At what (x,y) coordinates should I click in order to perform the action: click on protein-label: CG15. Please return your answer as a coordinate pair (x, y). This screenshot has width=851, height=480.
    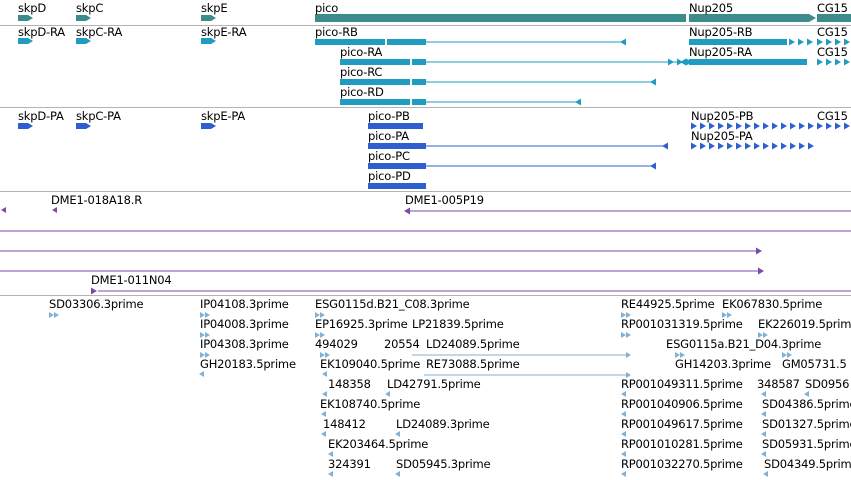
    Looking at the image, I should click on (832, 116).